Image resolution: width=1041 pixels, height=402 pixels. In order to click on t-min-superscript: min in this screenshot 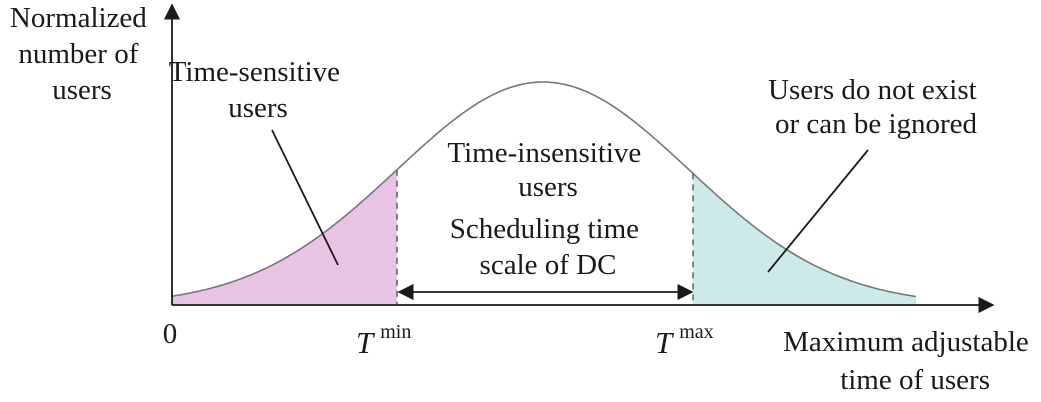, I will do `click(395, 332)`.